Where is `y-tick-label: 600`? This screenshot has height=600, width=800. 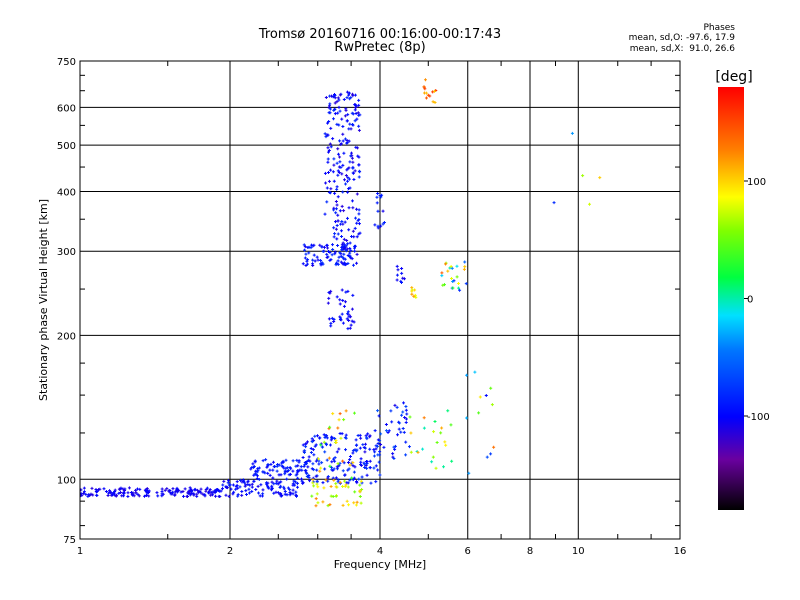
y-tick-label: 600 is located at coordinates (66, 108).